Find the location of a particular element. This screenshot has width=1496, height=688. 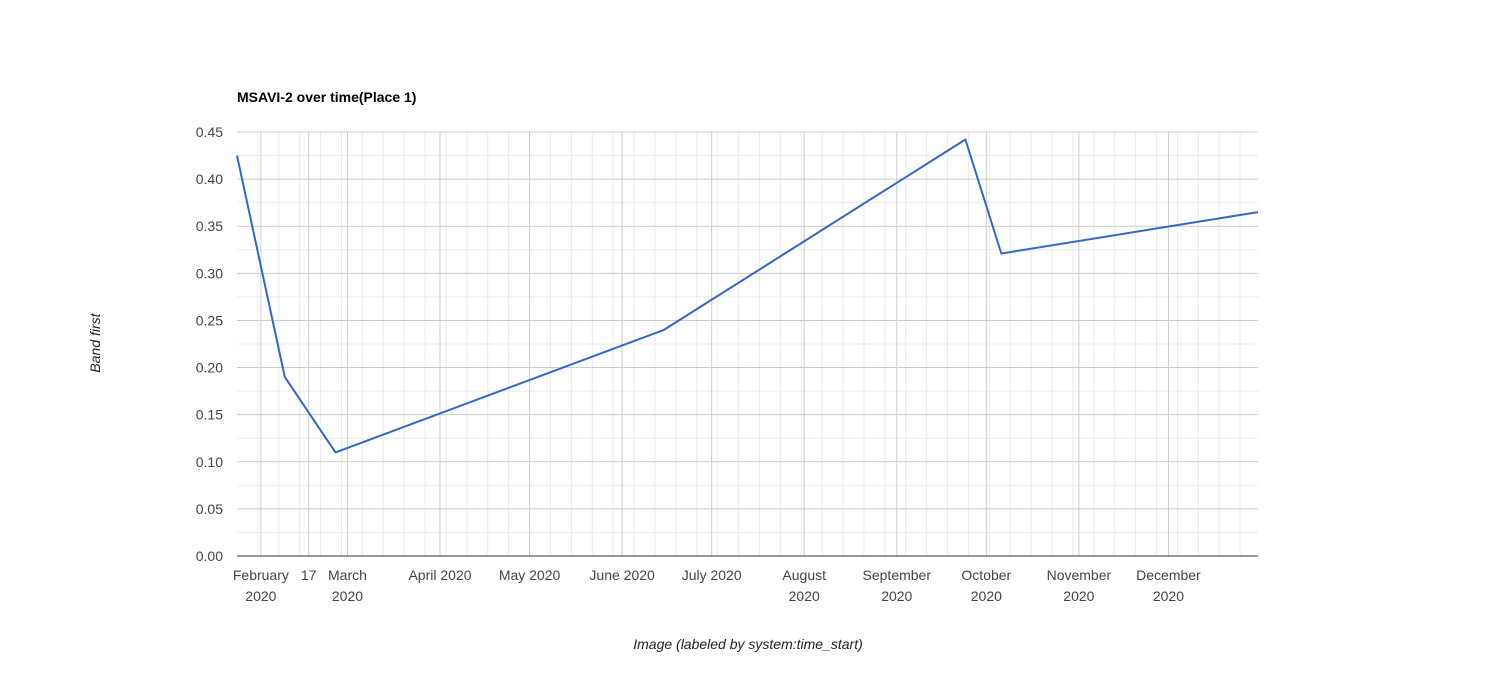

y-tick-label: 0.40 is located at coordinates (209, 179).